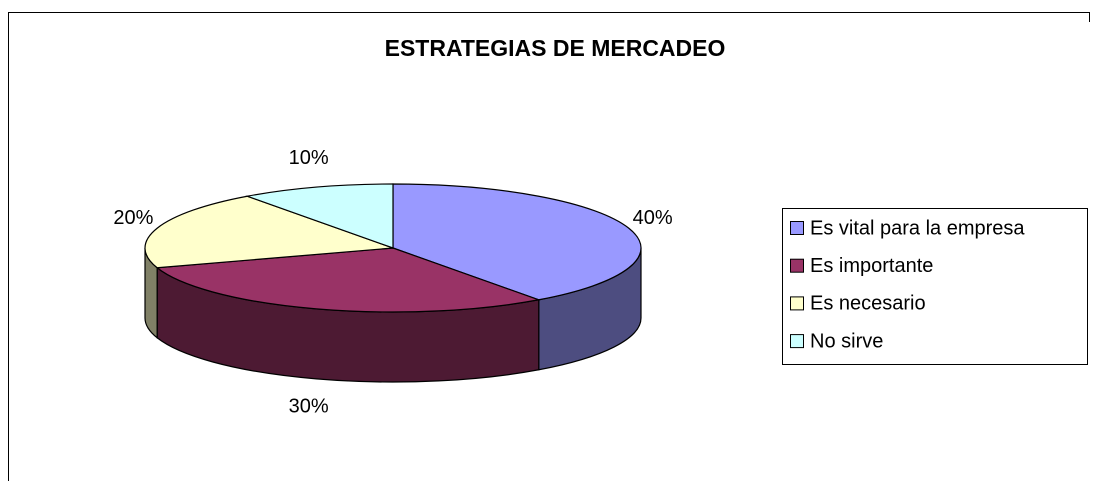 The image size is (1098, 481). What do you see at coordinates (846, 341) in the screenshot?
I see `legend-label: No sirve` at bounding box center [846, 341].